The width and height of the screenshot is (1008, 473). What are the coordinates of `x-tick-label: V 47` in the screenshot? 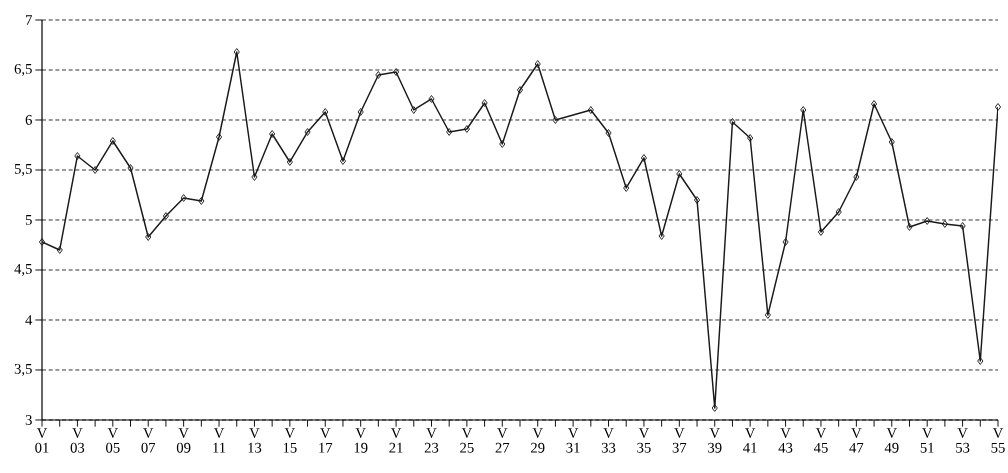 It's located at (856, 440).